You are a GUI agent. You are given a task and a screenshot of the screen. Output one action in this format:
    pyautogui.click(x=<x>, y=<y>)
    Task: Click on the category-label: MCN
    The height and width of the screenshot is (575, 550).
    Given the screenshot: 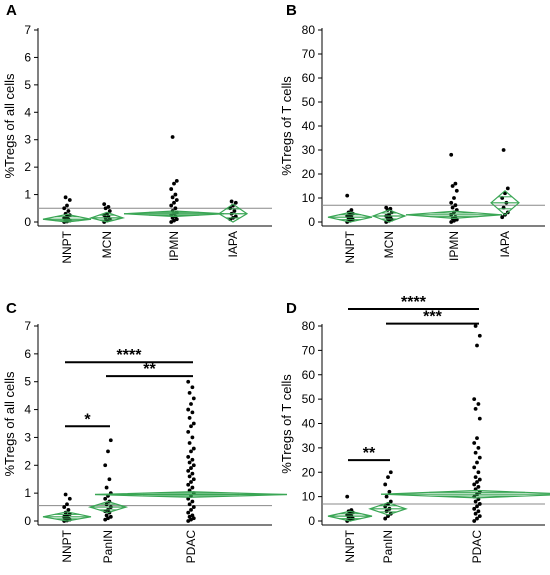 What is the action you would take?
    pyautogui.click(x=389, y=244)
    